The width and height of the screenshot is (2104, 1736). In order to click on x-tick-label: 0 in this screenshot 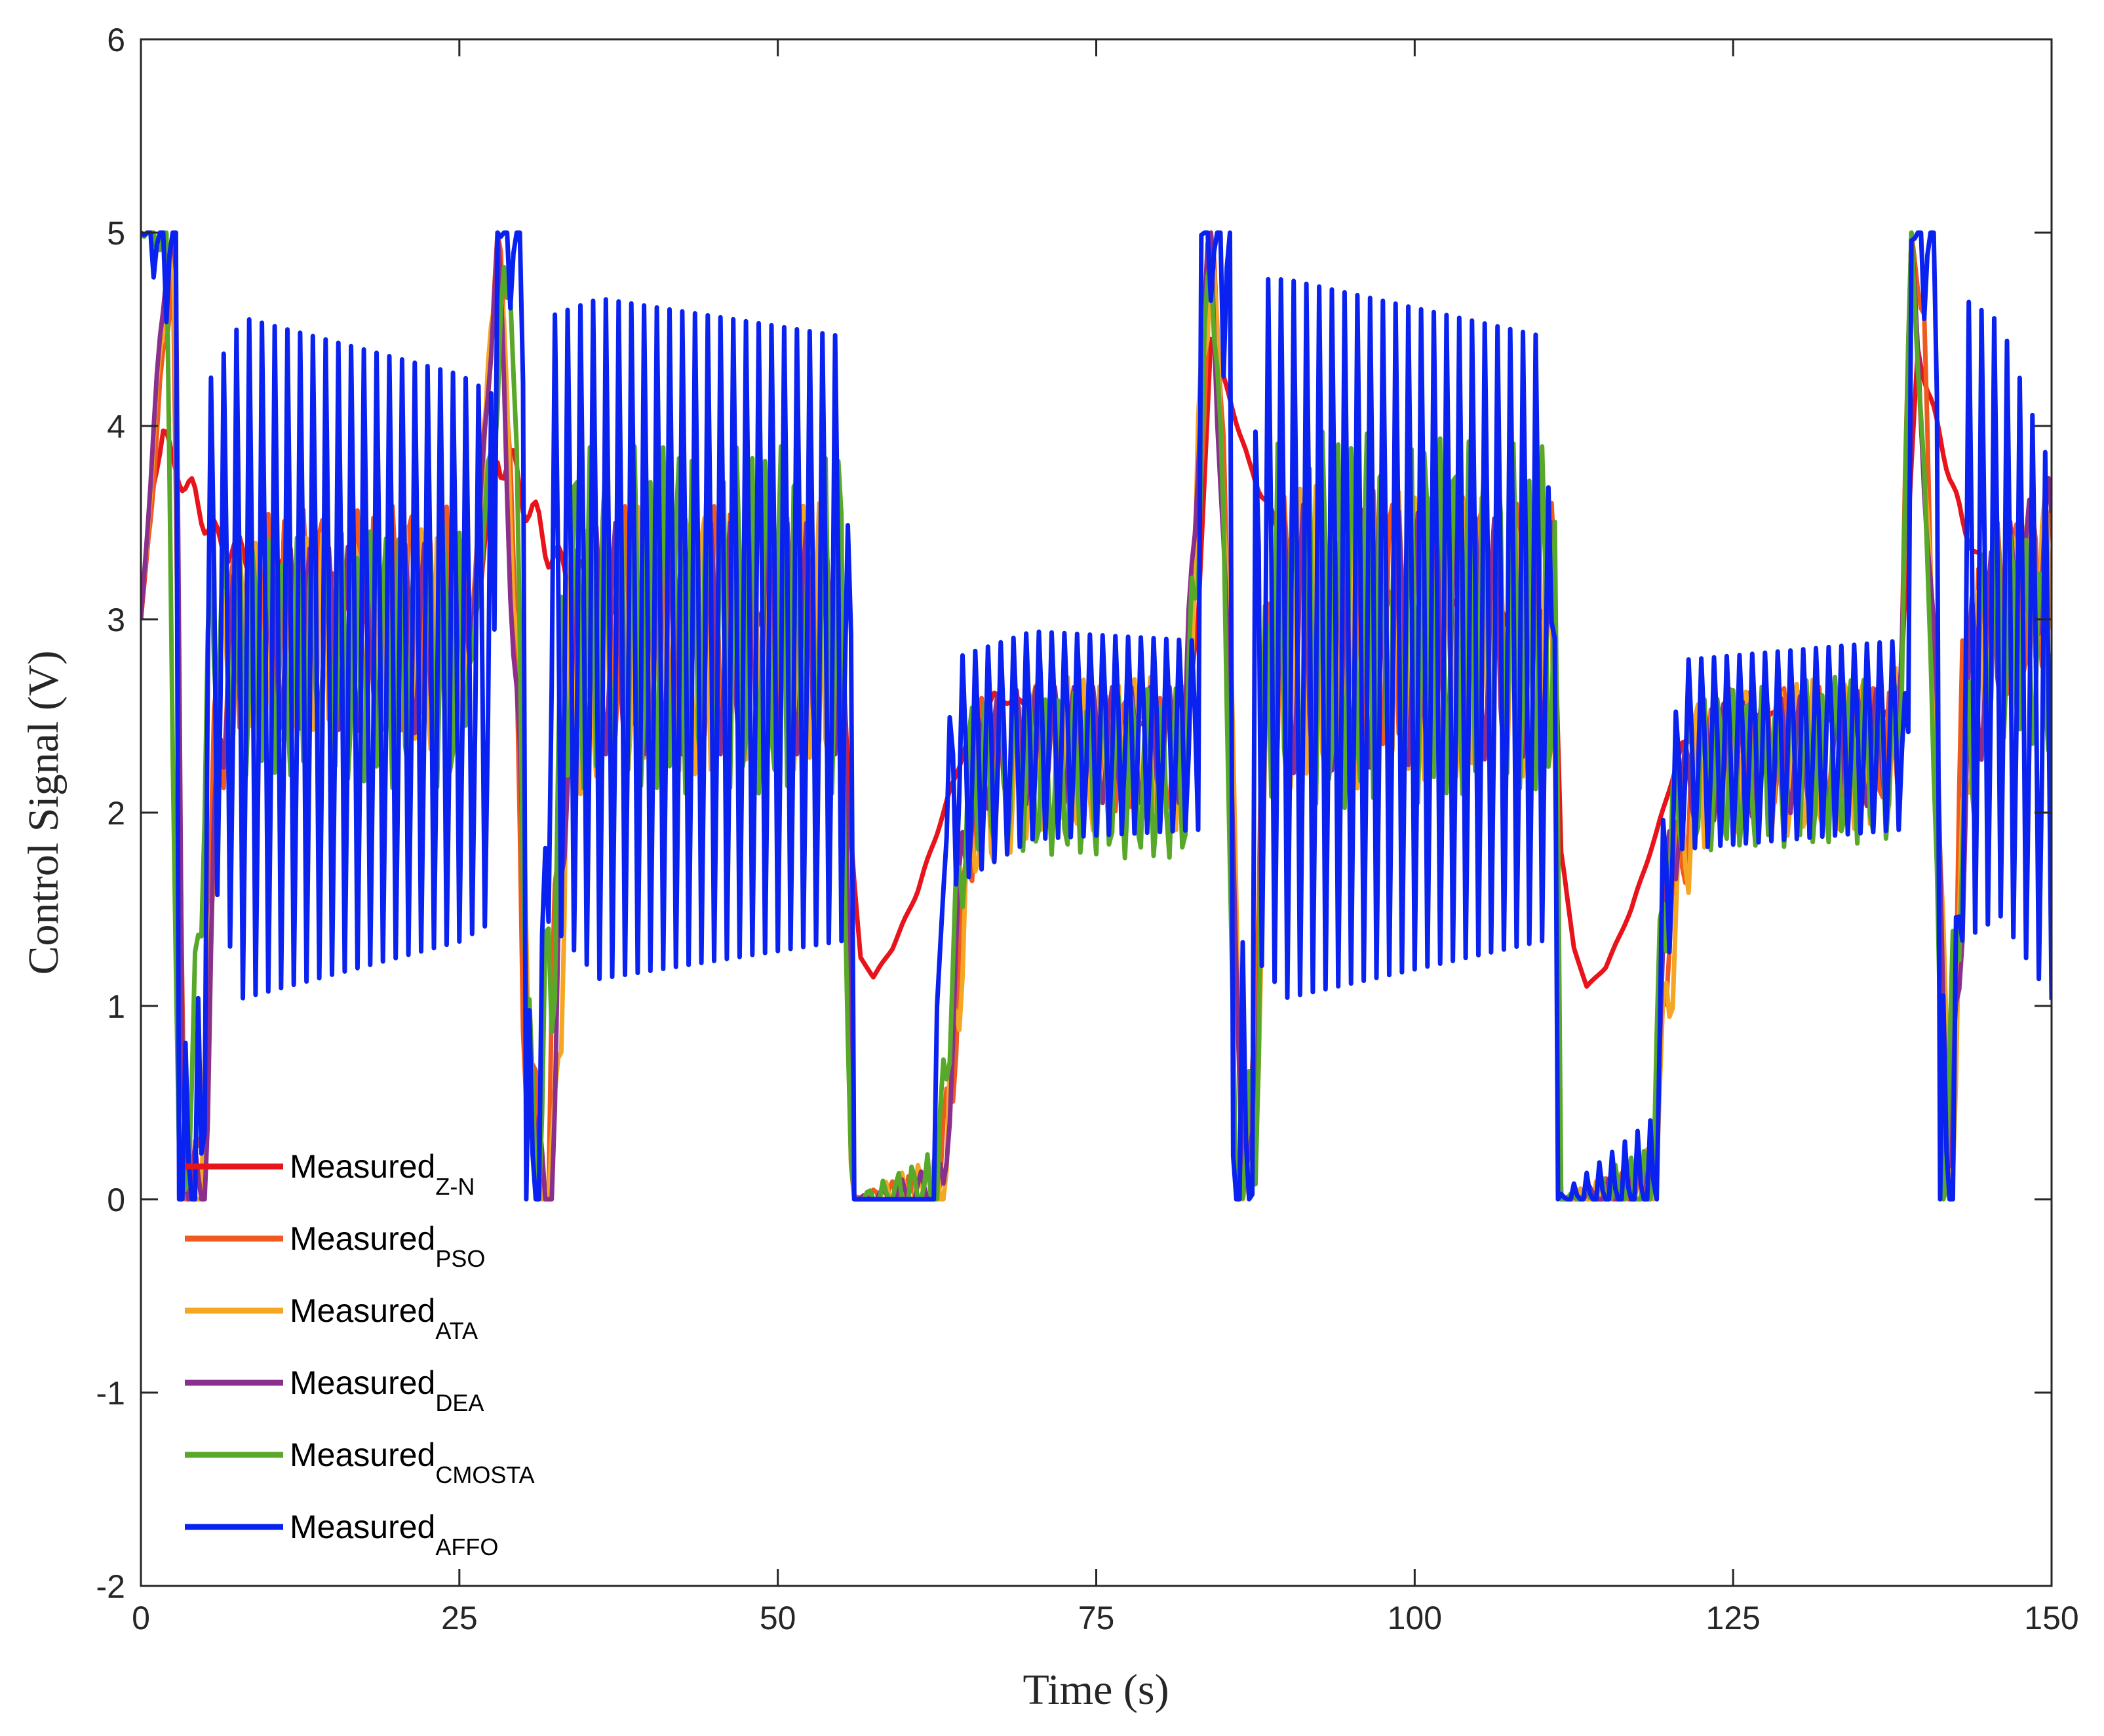, I will do `click(141, 1618)`.